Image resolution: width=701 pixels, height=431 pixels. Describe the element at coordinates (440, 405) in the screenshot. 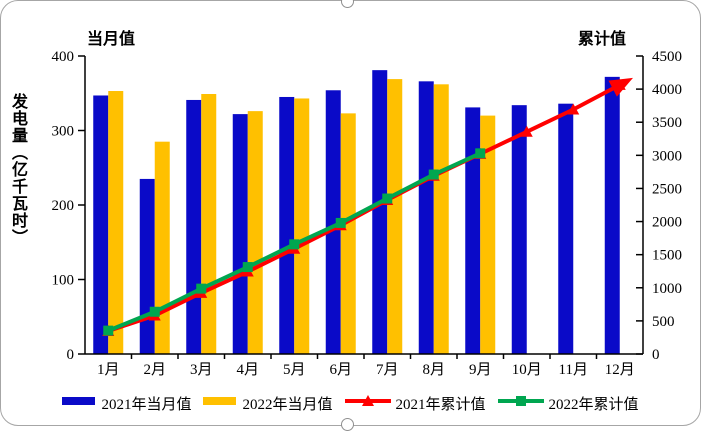

I see `legend-label: 2021年累计值` at that location.